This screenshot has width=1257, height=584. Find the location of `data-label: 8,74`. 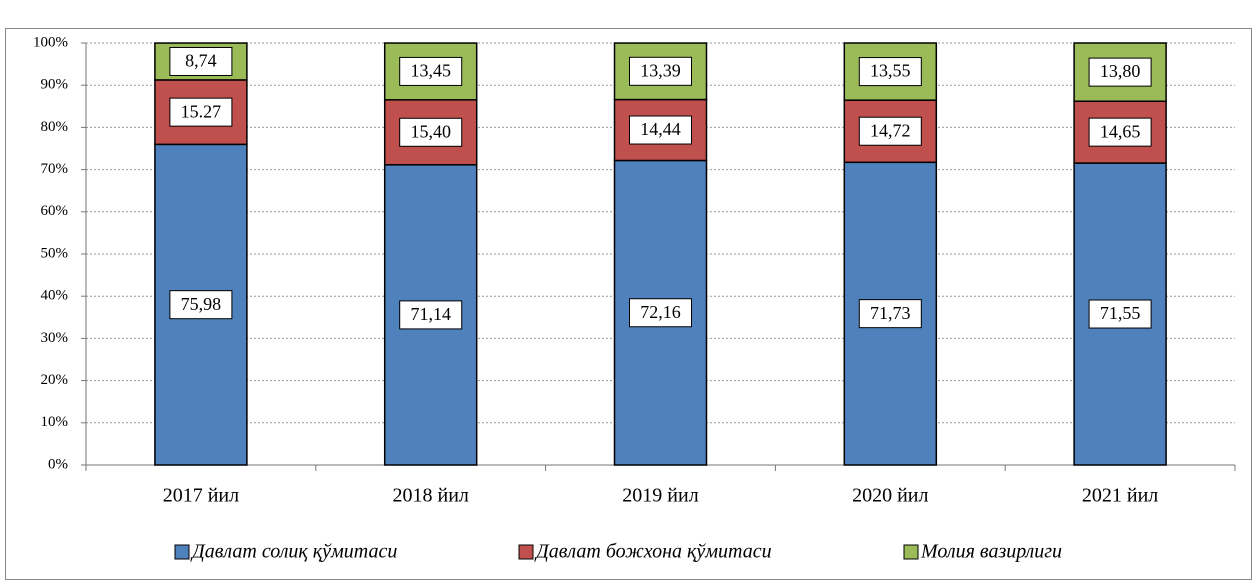

data-label: 8,74 is located at coordinates (201, 61).